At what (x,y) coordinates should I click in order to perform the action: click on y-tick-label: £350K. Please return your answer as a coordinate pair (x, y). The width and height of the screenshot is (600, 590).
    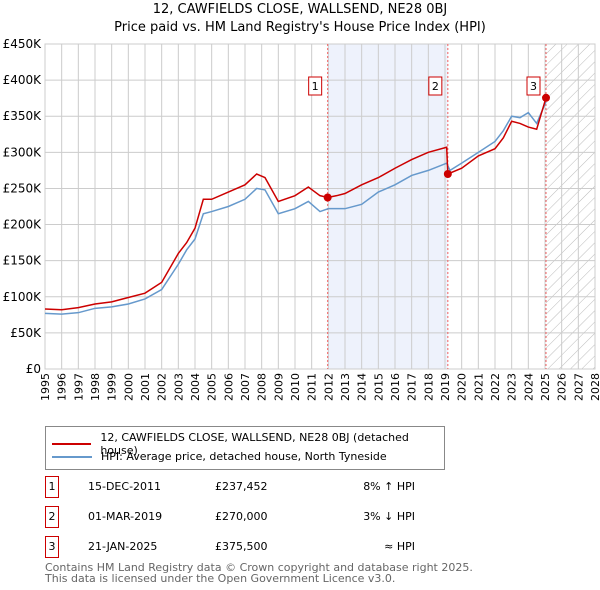
    Looking at the image, I should click on (23, 116).